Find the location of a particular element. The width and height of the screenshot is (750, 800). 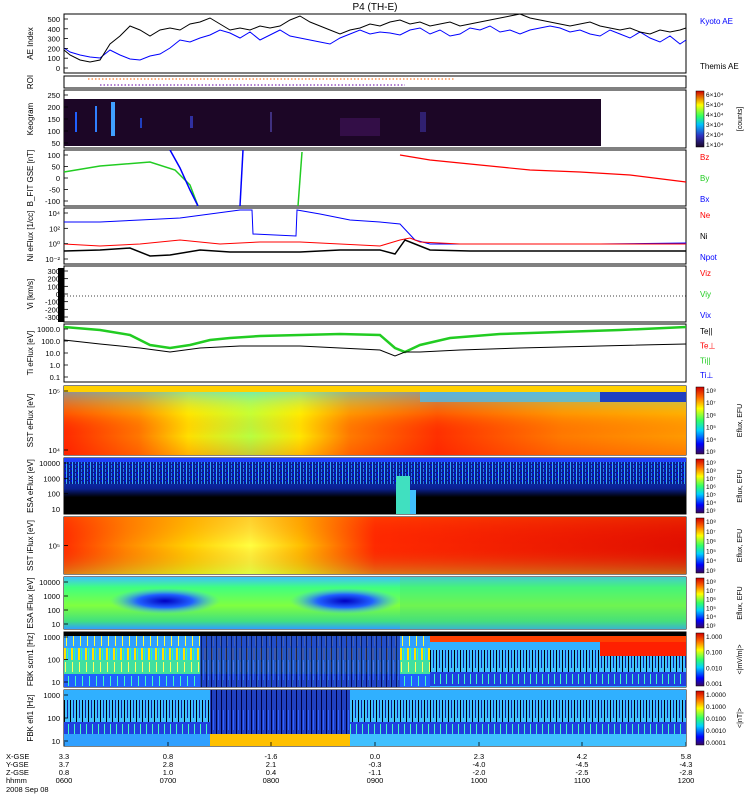

colorbar-label-fbk_scm: <|mV/m|> is located at coordinates (740, 659).